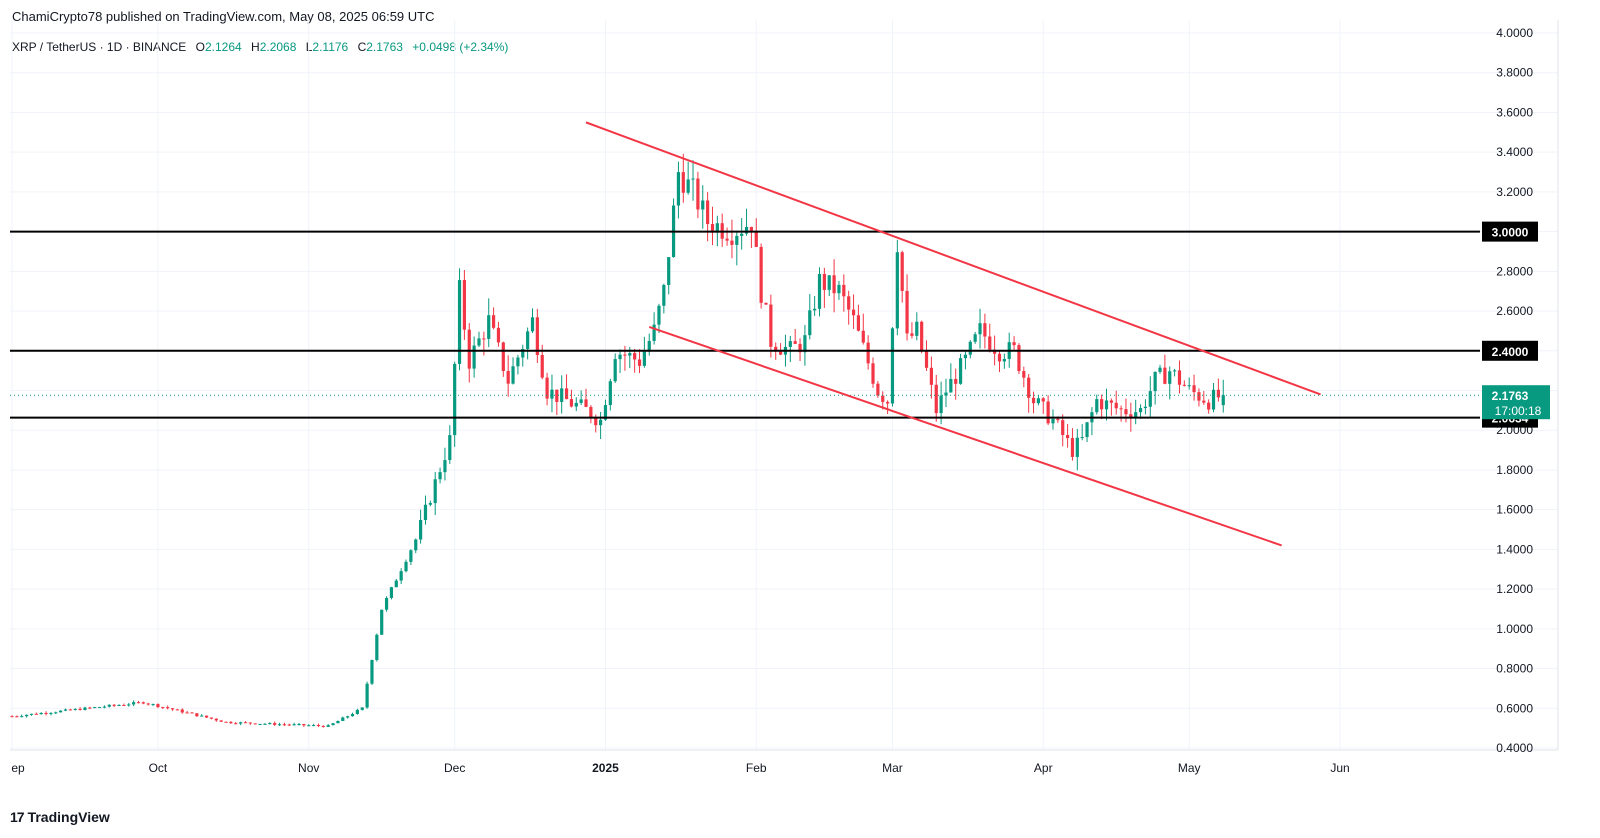  Describe the element at coordinates (892, 768) in the screenshot. I see `x-tick-label: Mar` at that location.